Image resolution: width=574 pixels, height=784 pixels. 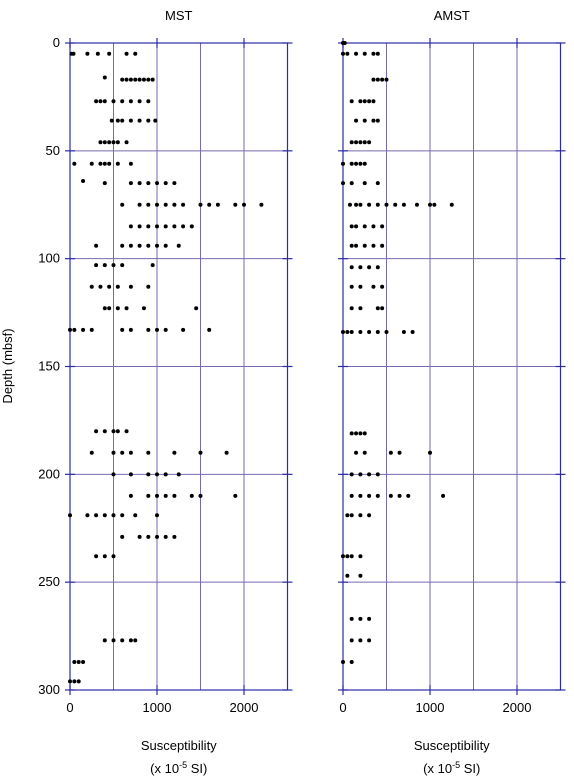 What do you see at coordinates (49, 366) in the screenshot?
I see `y-tick-label: 150` at bounding box center [49, 366].